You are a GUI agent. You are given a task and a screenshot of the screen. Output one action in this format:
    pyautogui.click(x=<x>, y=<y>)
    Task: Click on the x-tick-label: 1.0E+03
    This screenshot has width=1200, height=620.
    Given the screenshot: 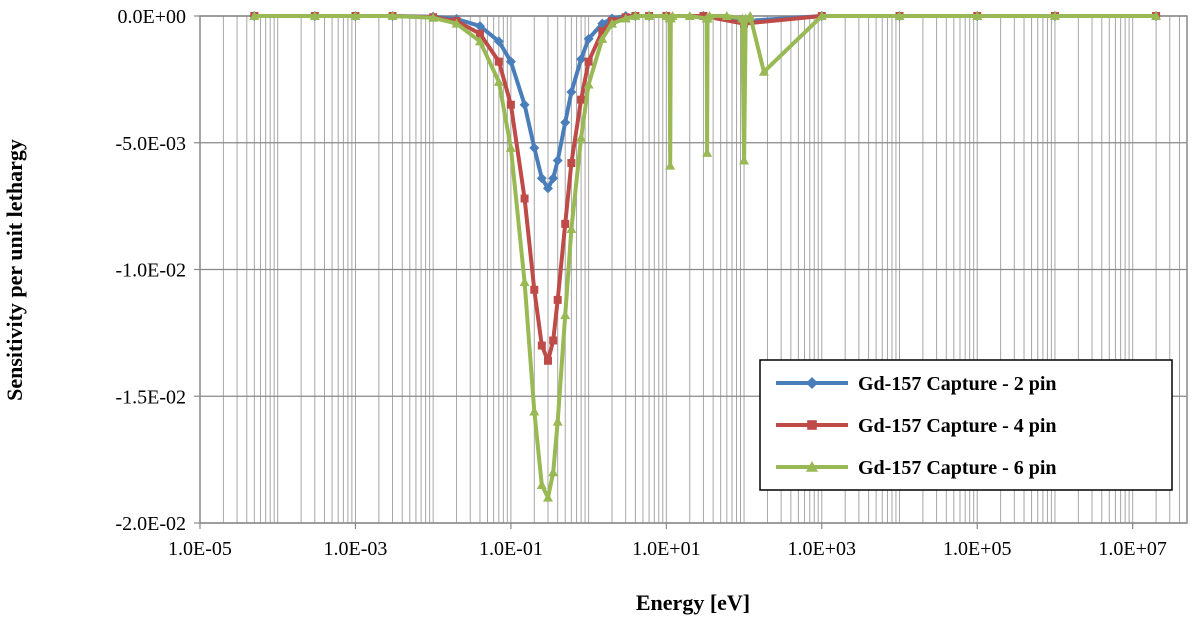 What is the action you would take?
    pyautogui.click(x=822, y=549)
    